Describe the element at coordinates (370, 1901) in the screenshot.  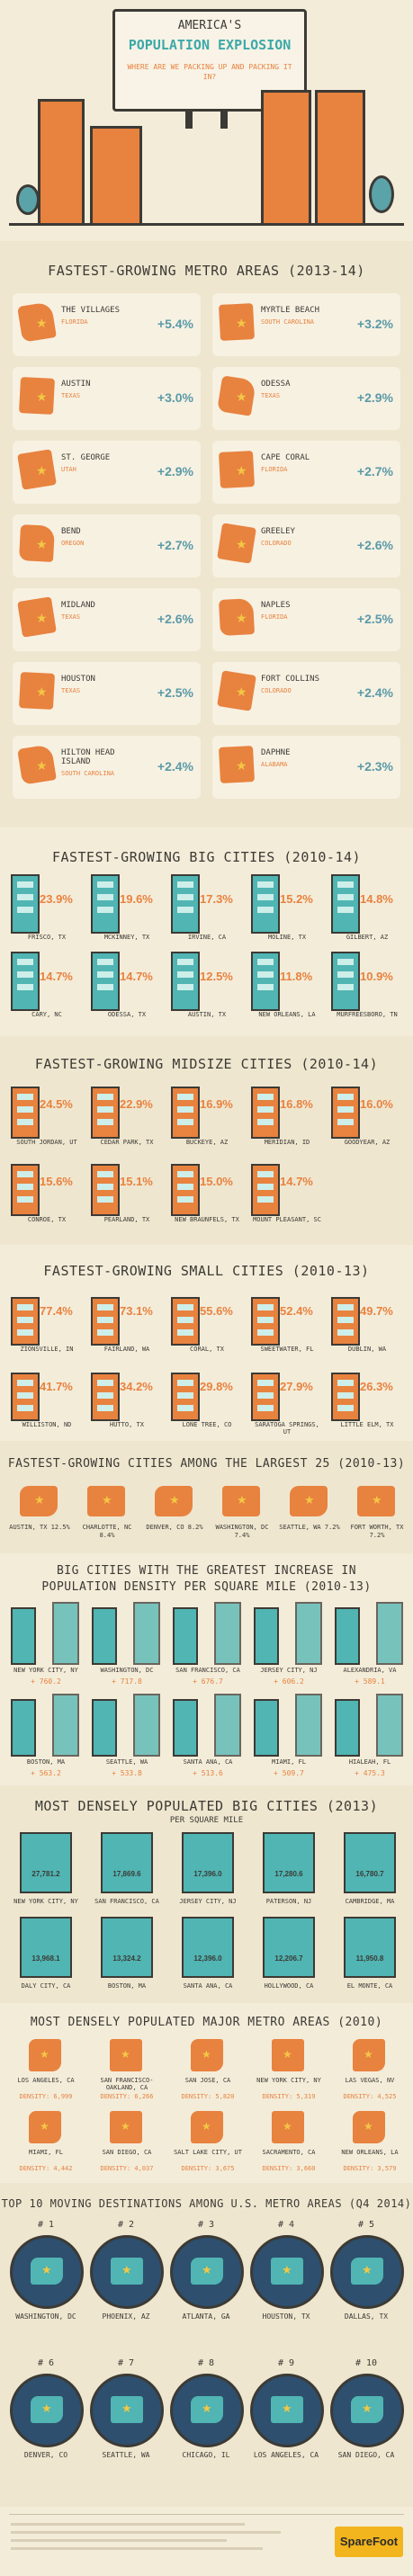
I see `dense-city: CAMBRIDGE, MA` at that location.